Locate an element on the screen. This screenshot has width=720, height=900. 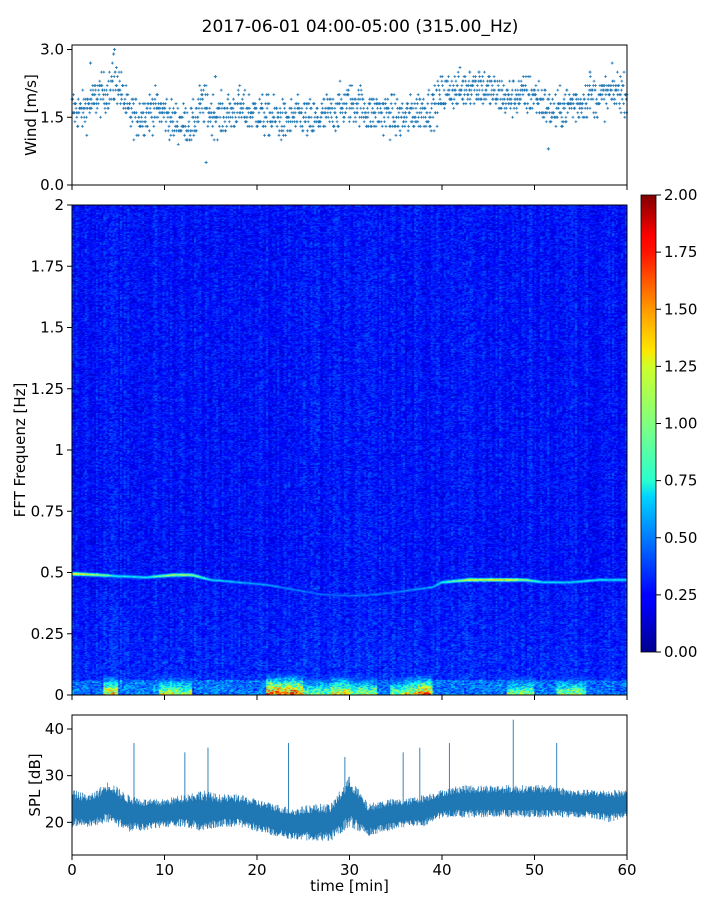
wind-y-tick-label: 0.0 is located at coordinates (52, 185).